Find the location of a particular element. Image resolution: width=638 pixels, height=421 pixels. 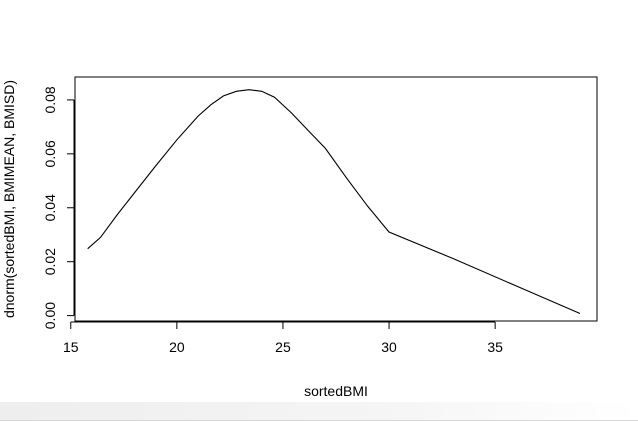

window-bottom-edge is located at coordinates (319, 411).